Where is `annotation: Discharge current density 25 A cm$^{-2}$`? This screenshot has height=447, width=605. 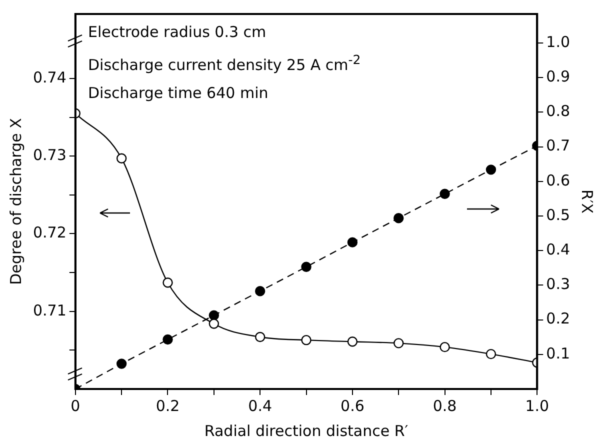 annotation: Discharge current density 25 A cm$^{-2}$ is located at coordinates (224, 63).